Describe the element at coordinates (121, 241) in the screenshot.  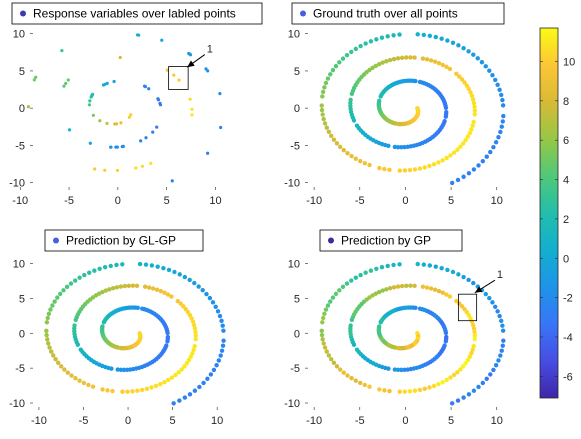
I see `legend-label: Prediction by GL-GP` at that location.